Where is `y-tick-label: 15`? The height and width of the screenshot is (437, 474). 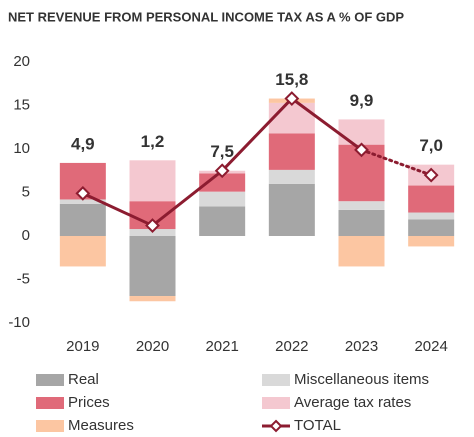
y-tick-label: 15 is located at coordinates (21, 104).